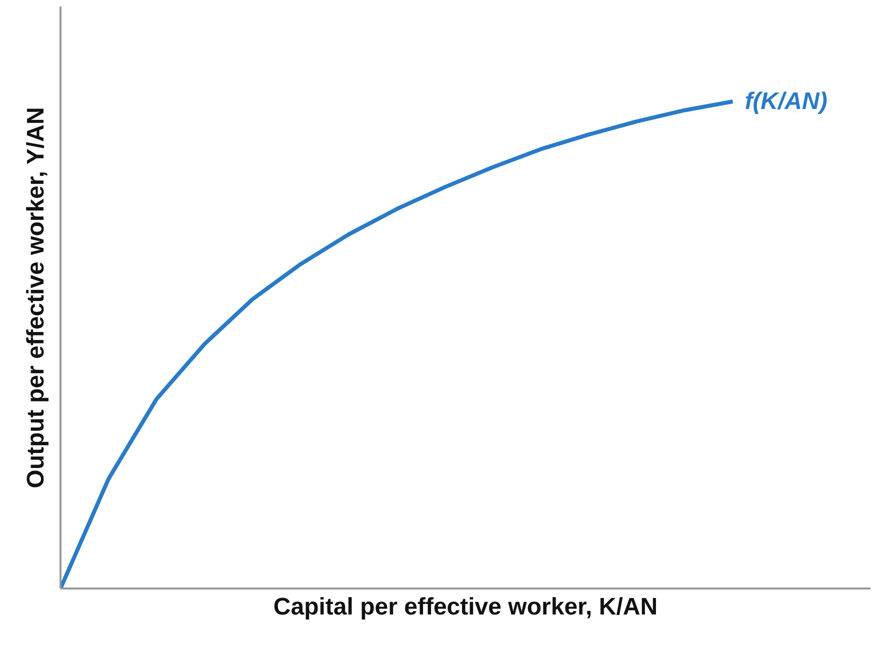  I want to click on series-label: f(K/AN), so click(786, 101).